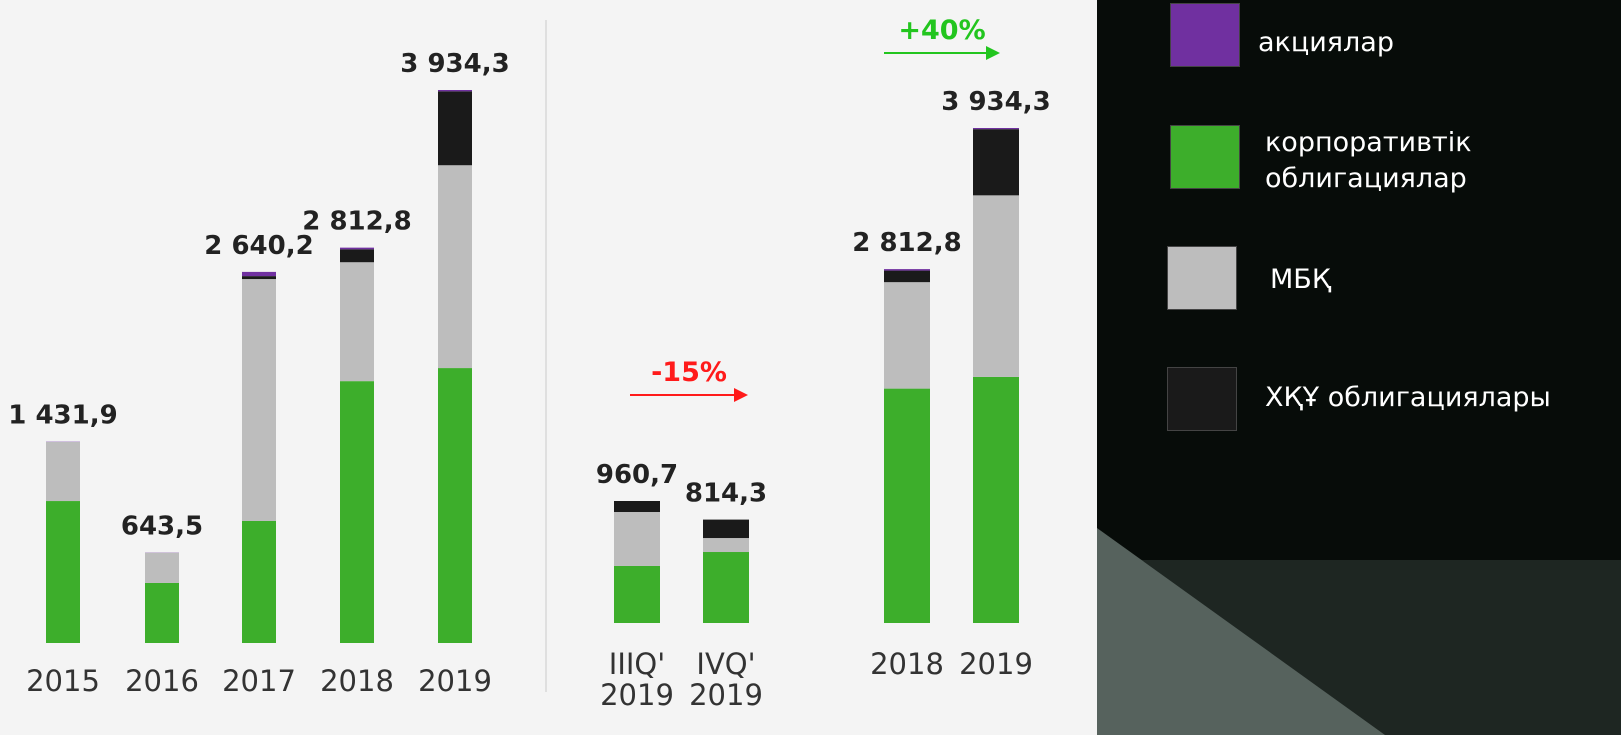 This screenshot has width=1621, height=735. What do you see at coordinates (689, 372) in the screenshot?
I see `annotation: -15%` at bounding box center [689, 372].